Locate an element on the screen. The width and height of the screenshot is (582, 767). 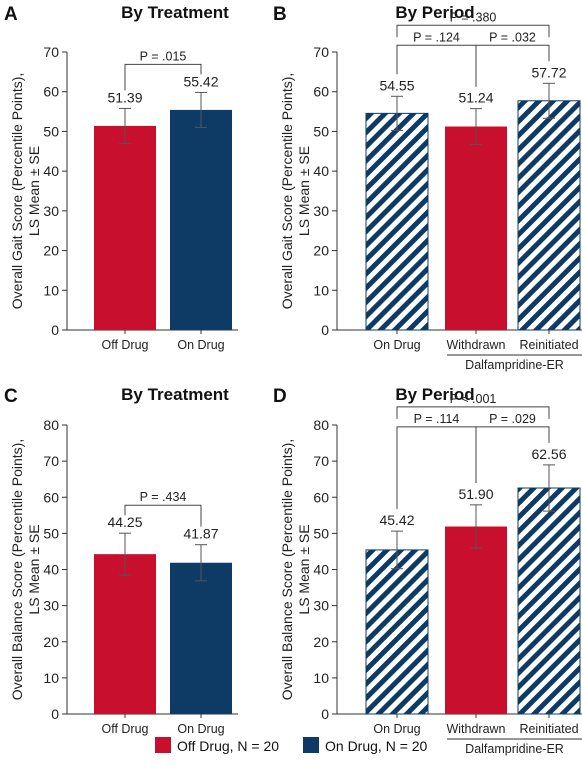
value-label: 54.55 is located at coordinates (396, 85).